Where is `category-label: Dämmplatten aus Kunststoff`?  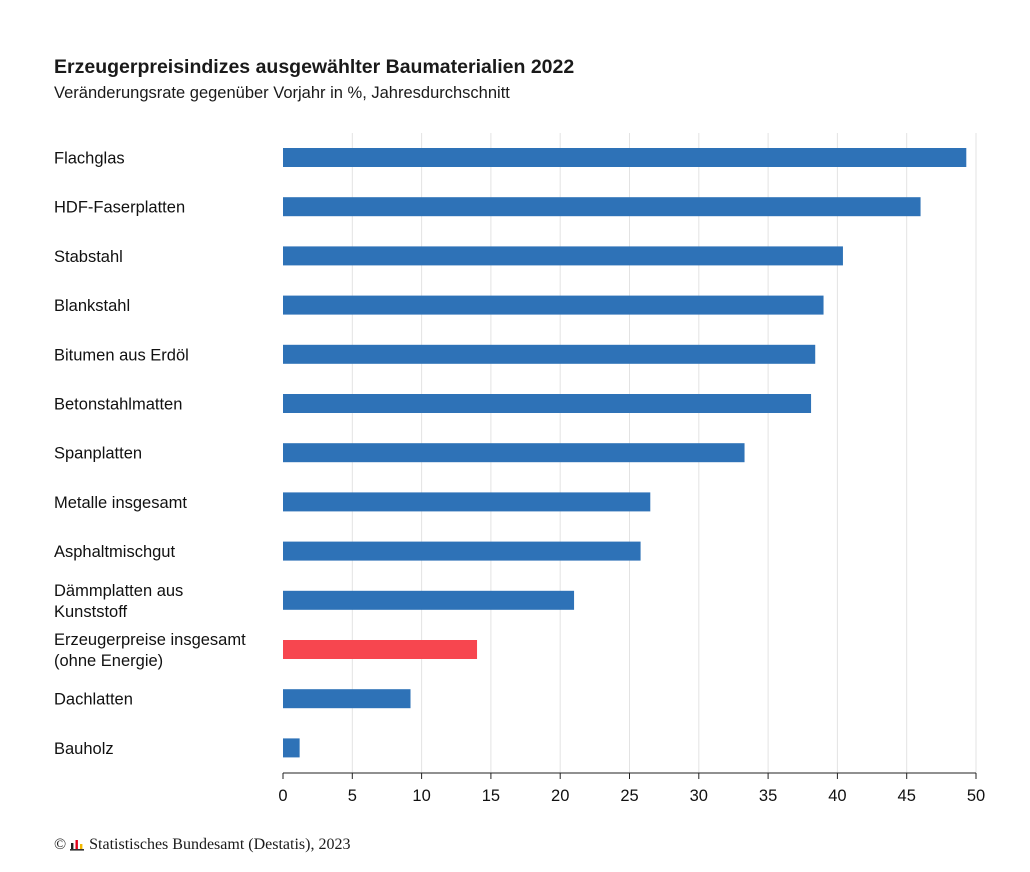
category-label: Dämmplatten aus Kunststoff is located at coordinates (118, 601).